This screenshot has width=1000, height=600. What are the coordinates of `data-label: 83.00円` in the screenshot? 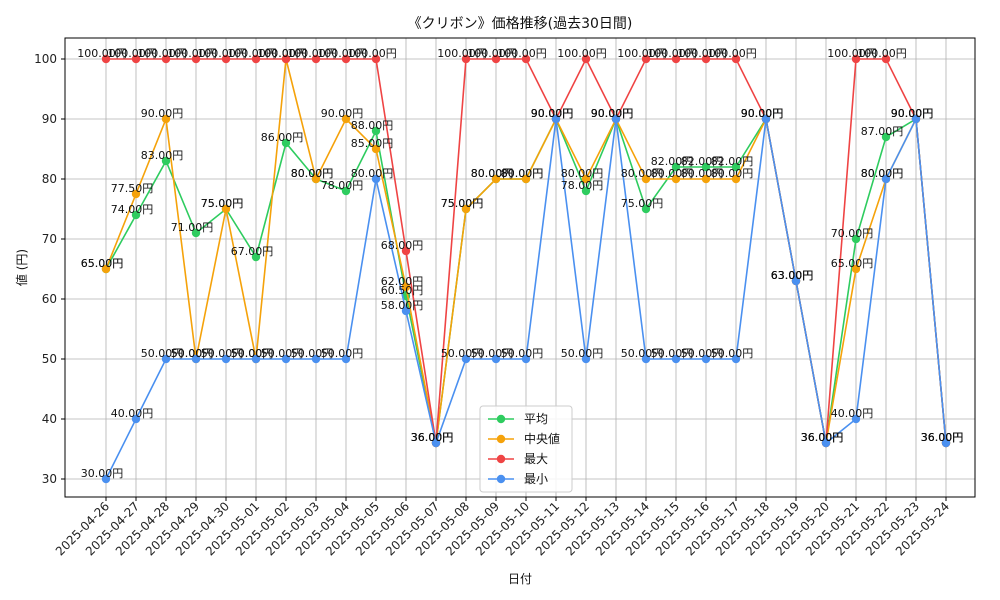 It's located at (162, 155).